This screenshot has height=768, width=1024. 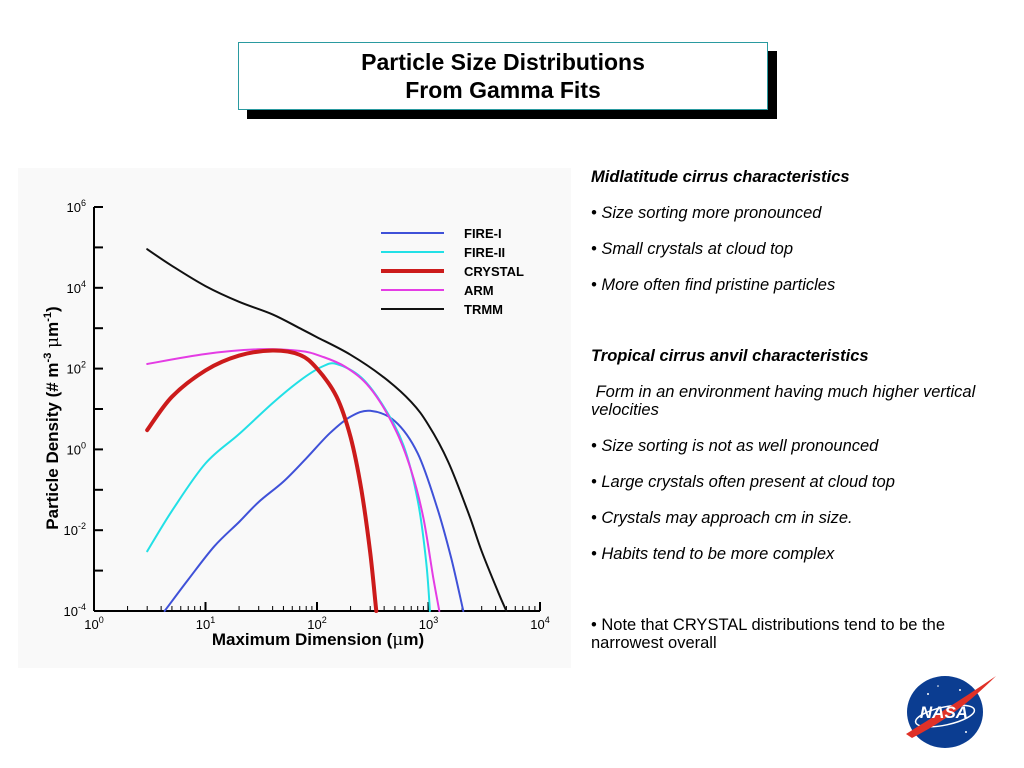 What do you see at coordinates (483, 233) in the screenshot?
I see `legend-label: FIRE-I` at bounding box center [483, 233].